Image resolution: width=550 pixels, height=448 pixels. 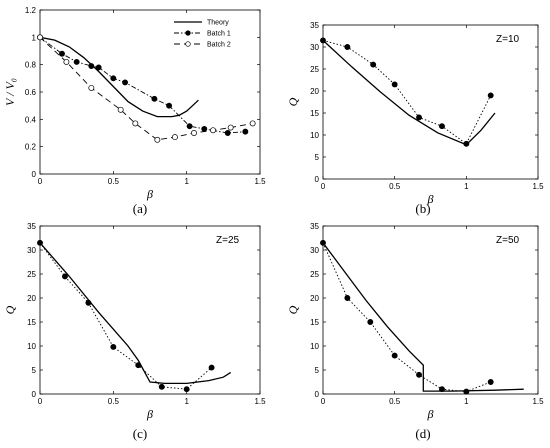 I want to click on y-tick-label: 0.4, so click(x=31, y=119).